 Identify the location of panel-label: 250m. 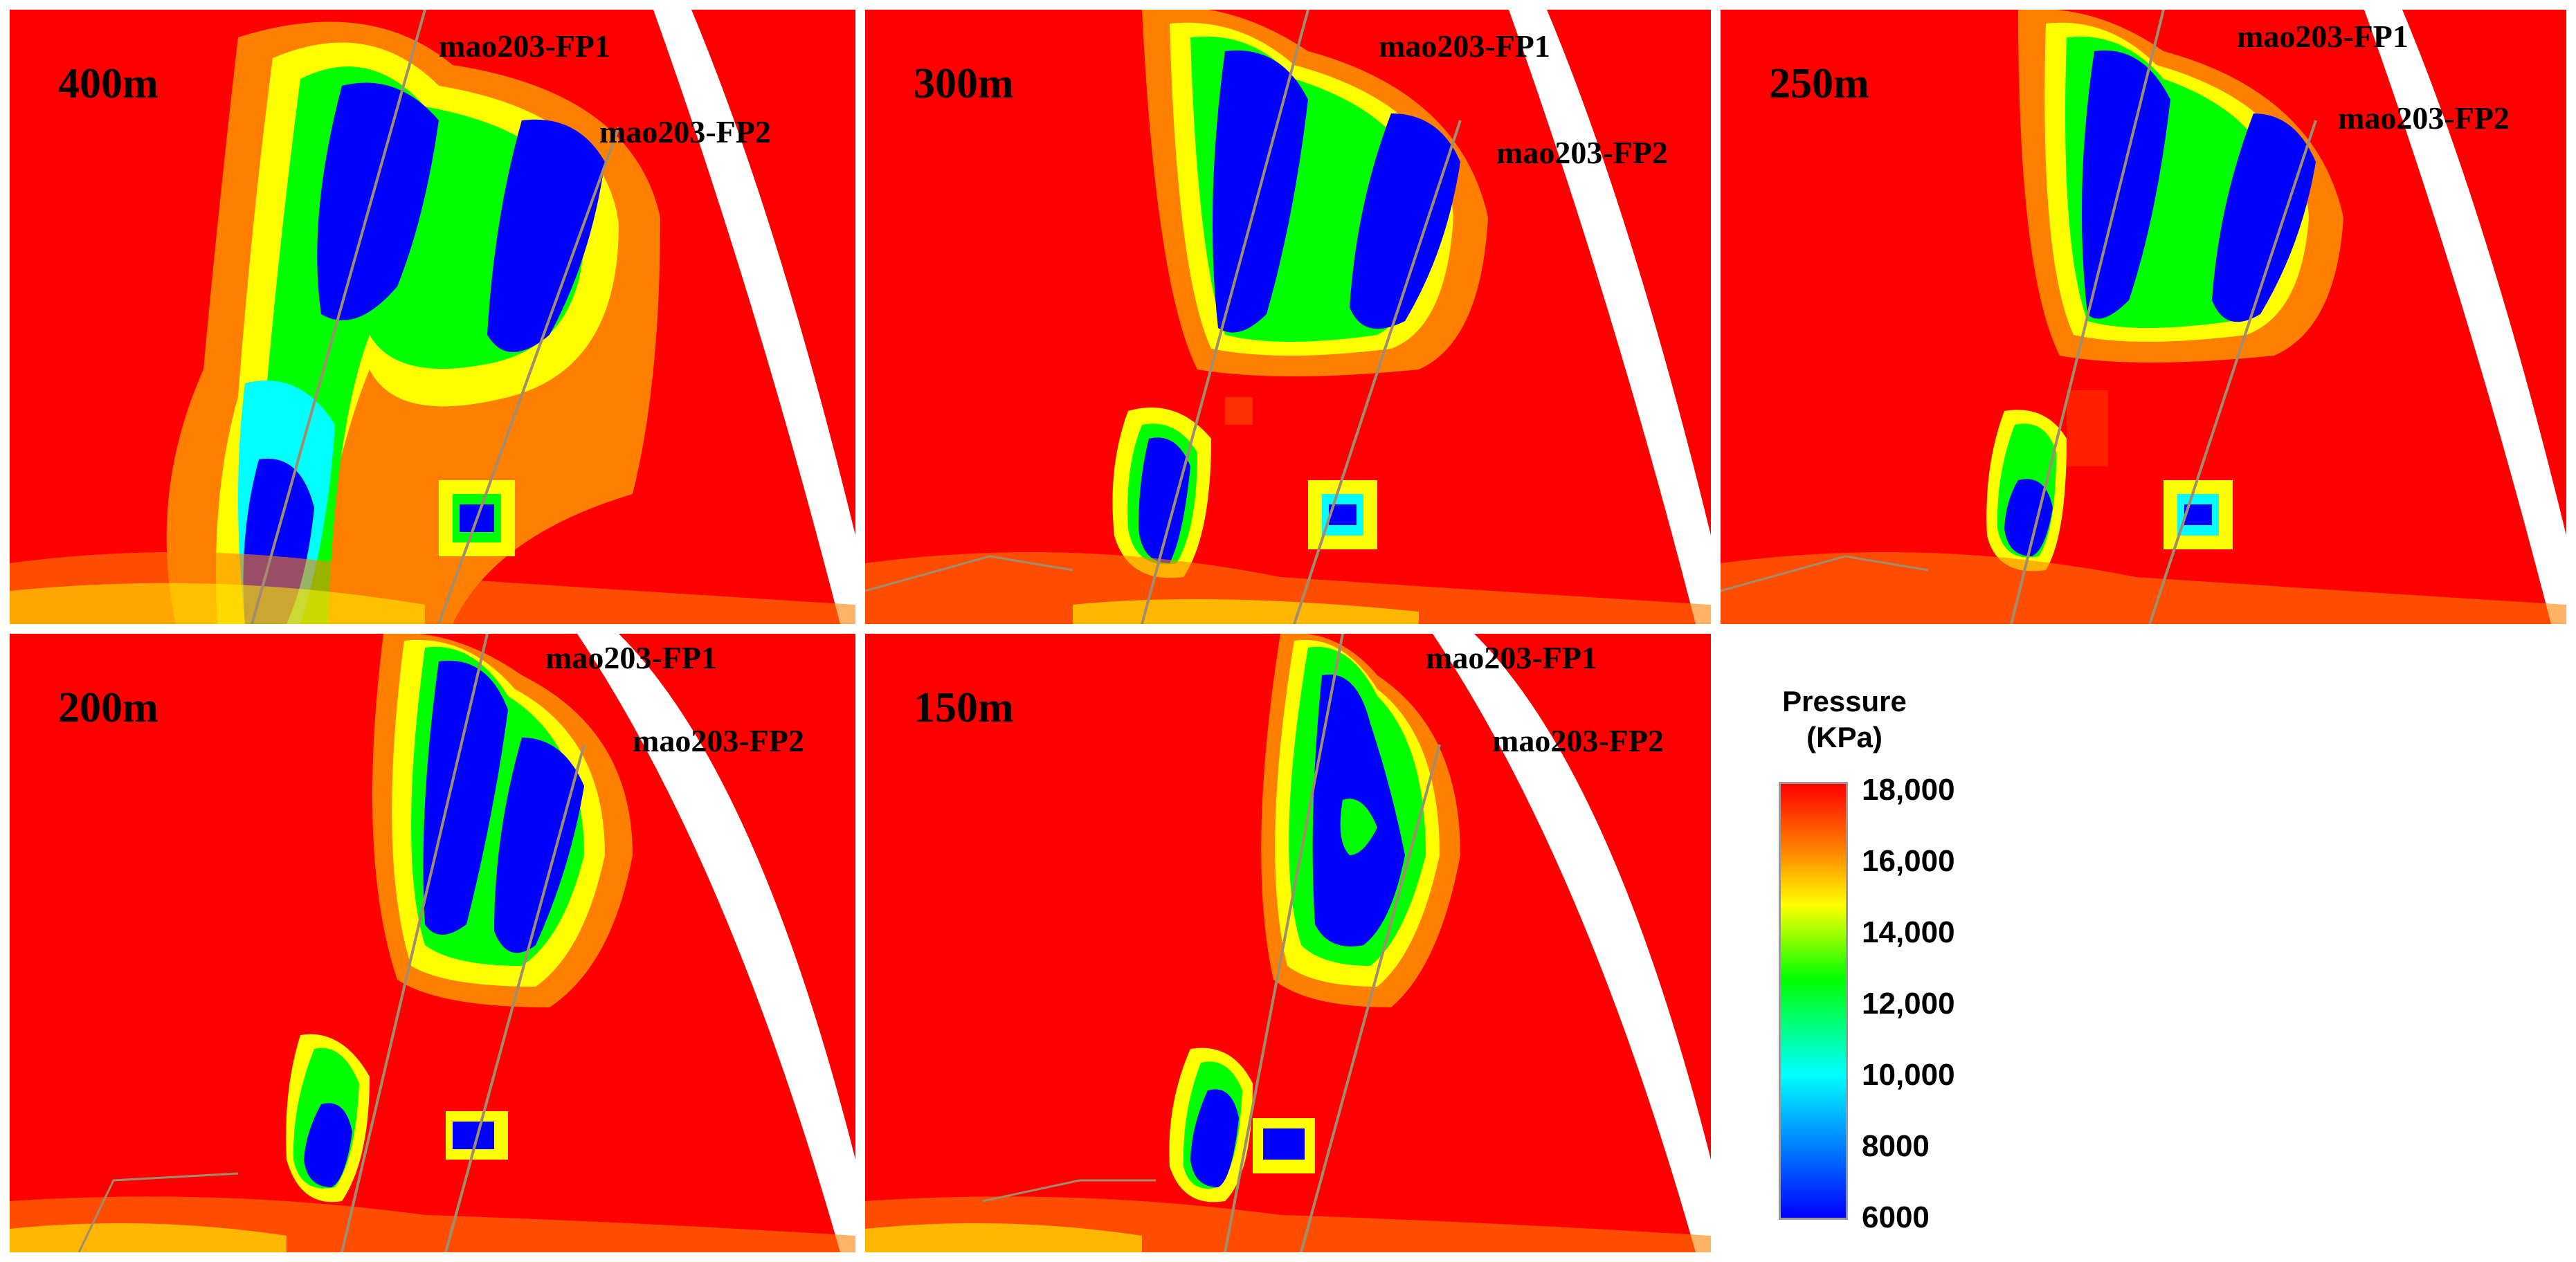
(1819, 83).